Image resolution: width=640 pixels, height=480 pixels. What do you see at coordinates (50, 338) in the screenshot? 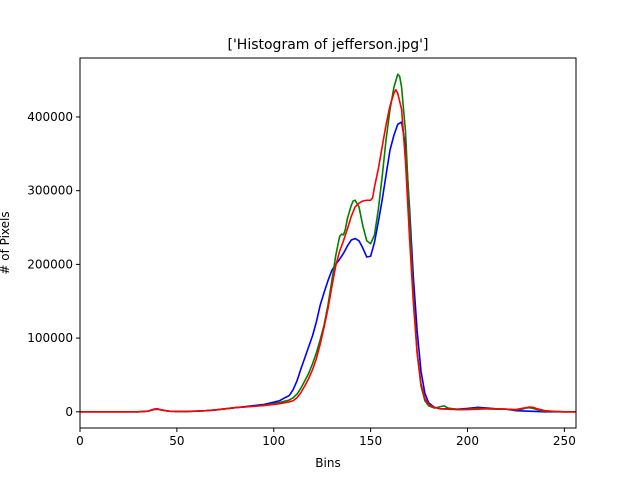
I see `y-tick-label: 100000` at bounding box center [50, 338].